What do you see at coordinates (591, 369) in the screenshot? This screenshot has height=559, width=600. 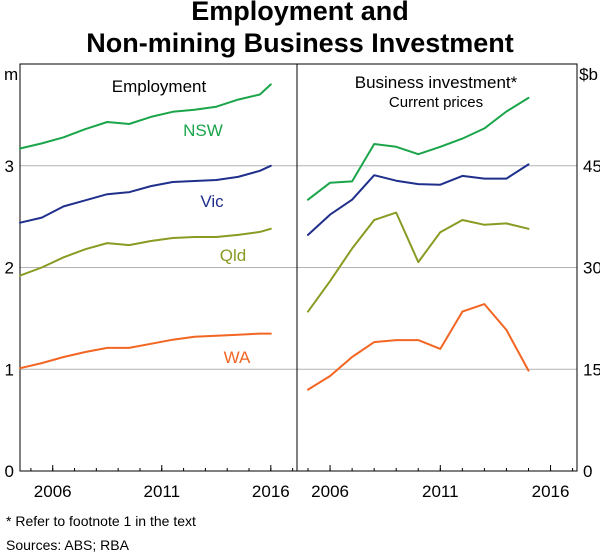 I see `y-tick-label-1-15: 15` at bounding box center [591, 369].